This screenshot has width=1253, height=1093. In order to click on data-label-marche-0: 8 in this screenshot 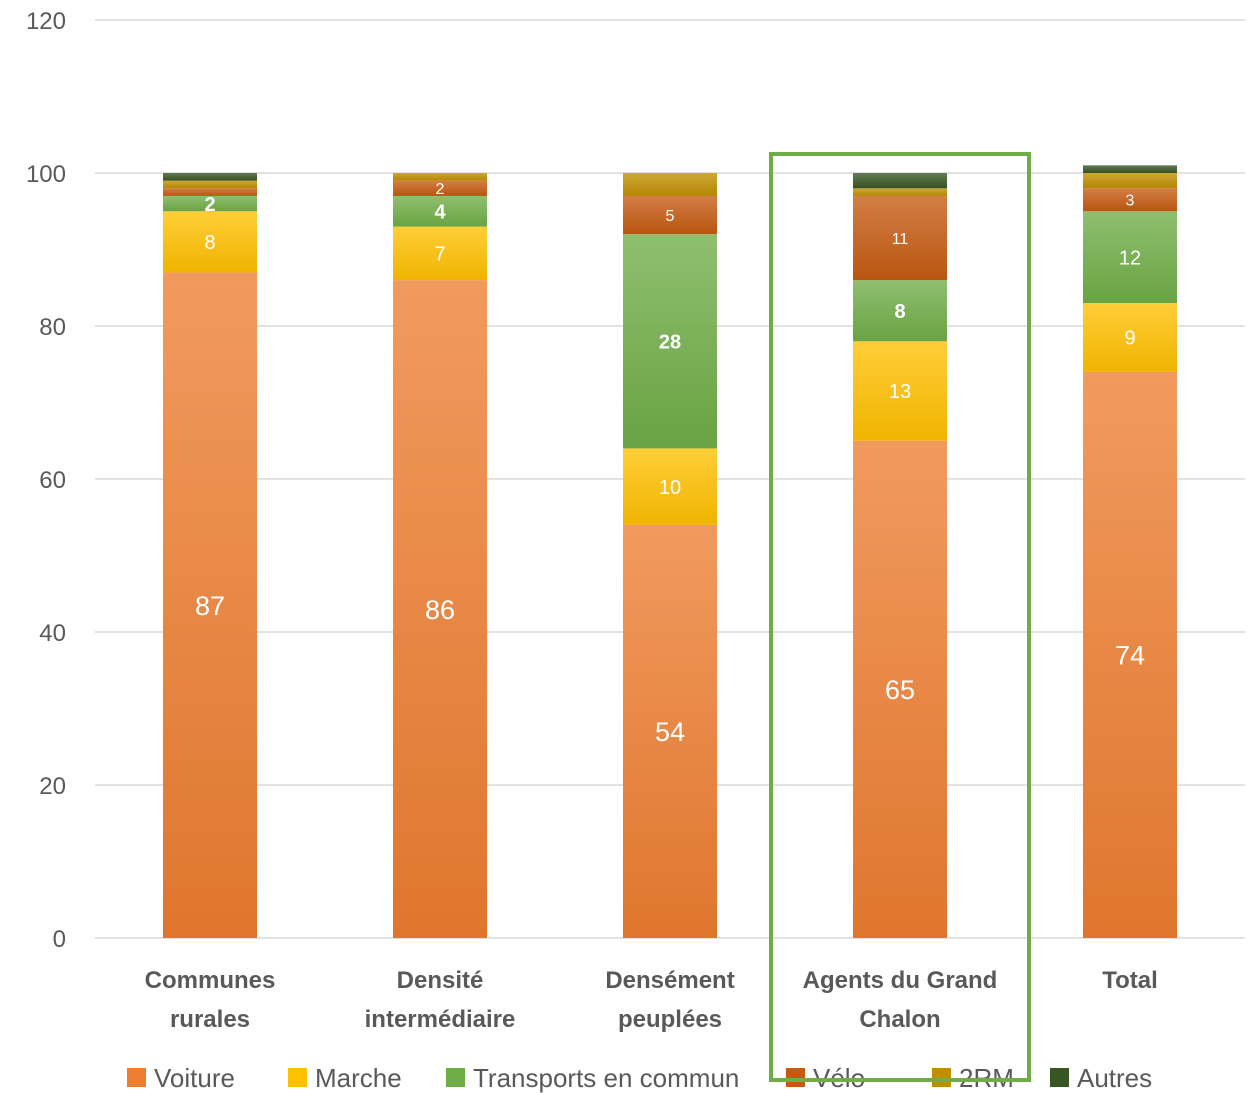, I will do `click(209, 243)`.